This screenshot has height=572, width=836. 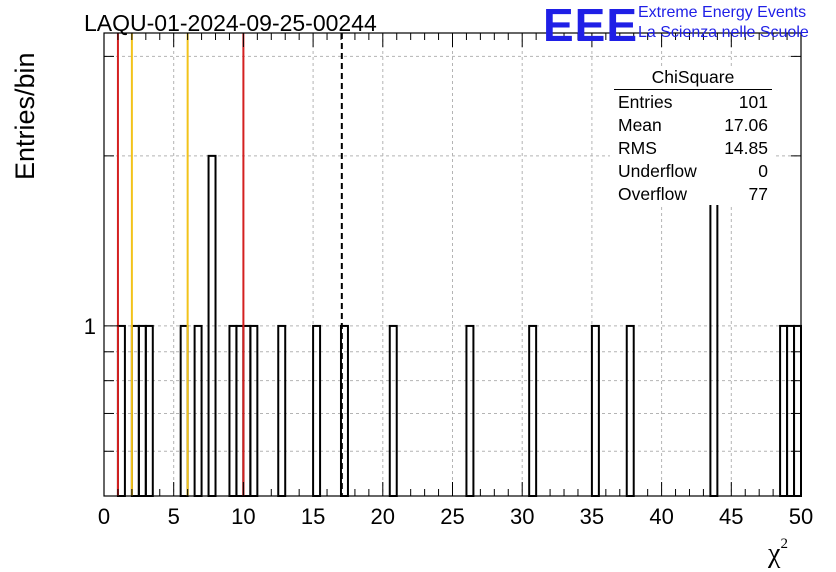 I want to click on logo-text-line1: Extreme Energy Events, so click(x=722, y=12).